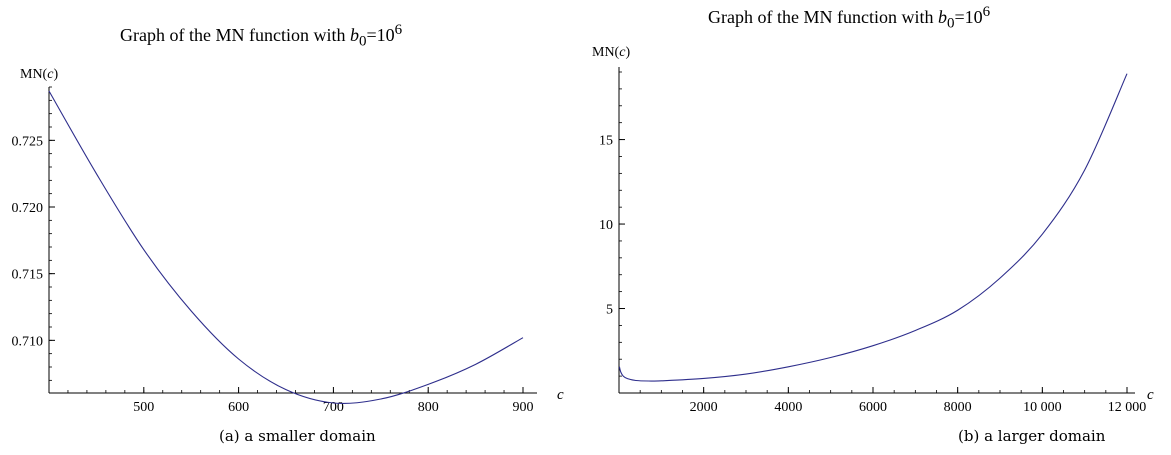 The image size is (1171, 455). What do you see at coordinates (1042, 407) in the screenshot?
I see `chart-b-x-tick-label: 10 000` at bounding box center [1042, 407].